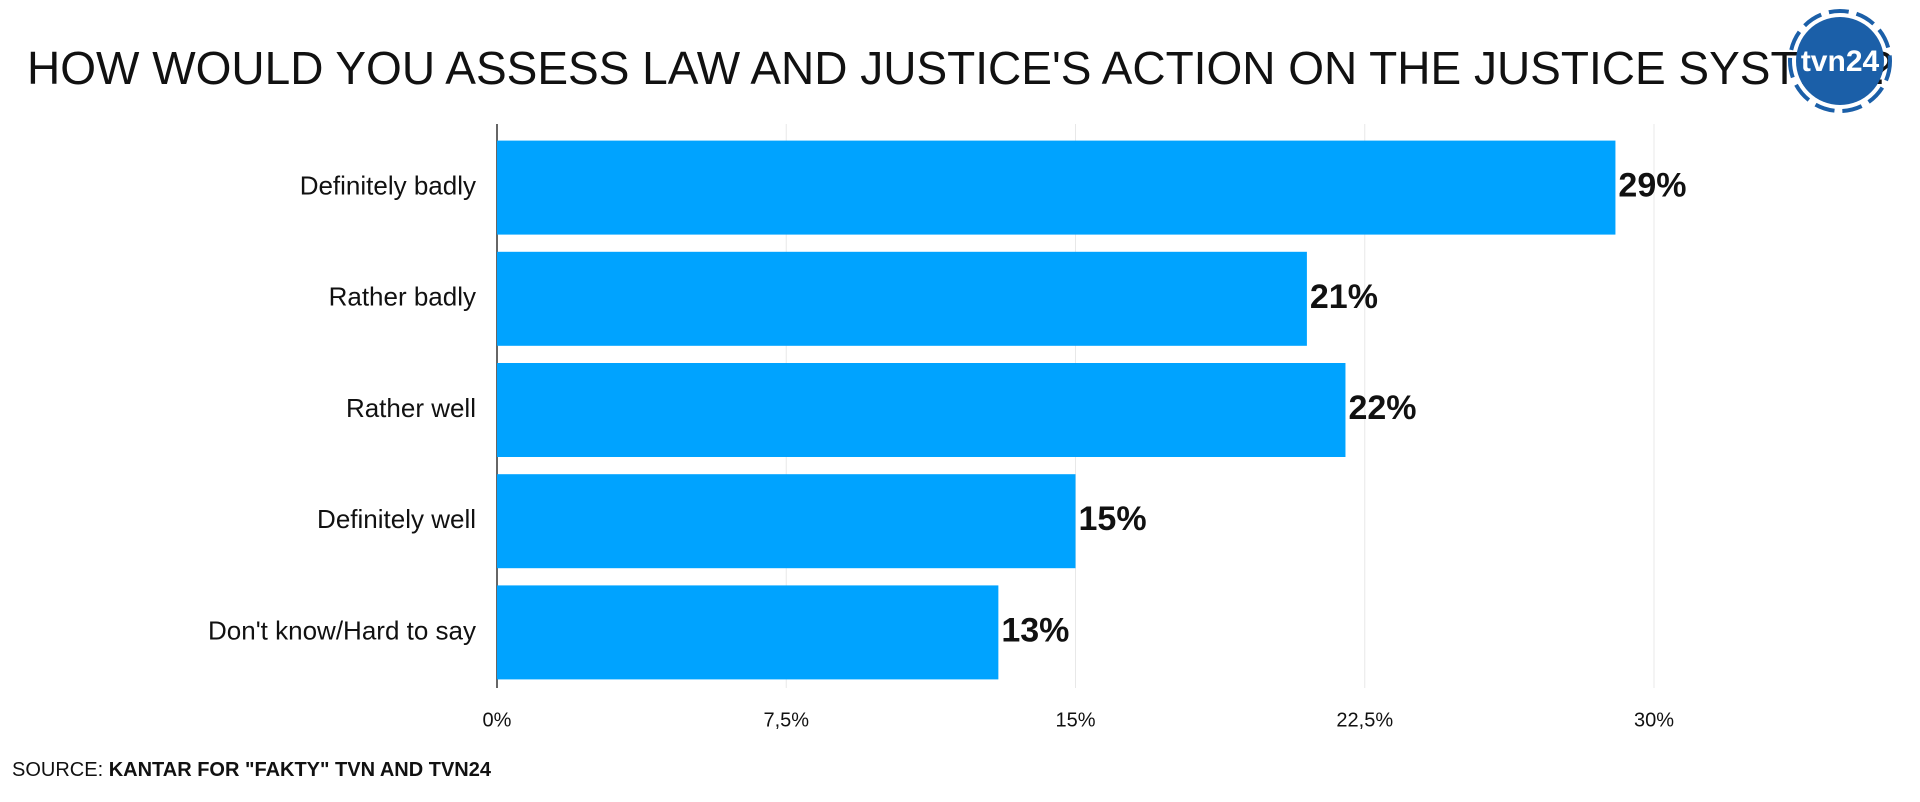 Image resolution: width=1920 pixels, height=802 pixels. What do you see at coordinates (396, 519) in the screenshot?
I see `category-label: Definitely well` at bounding box center [396, 519].